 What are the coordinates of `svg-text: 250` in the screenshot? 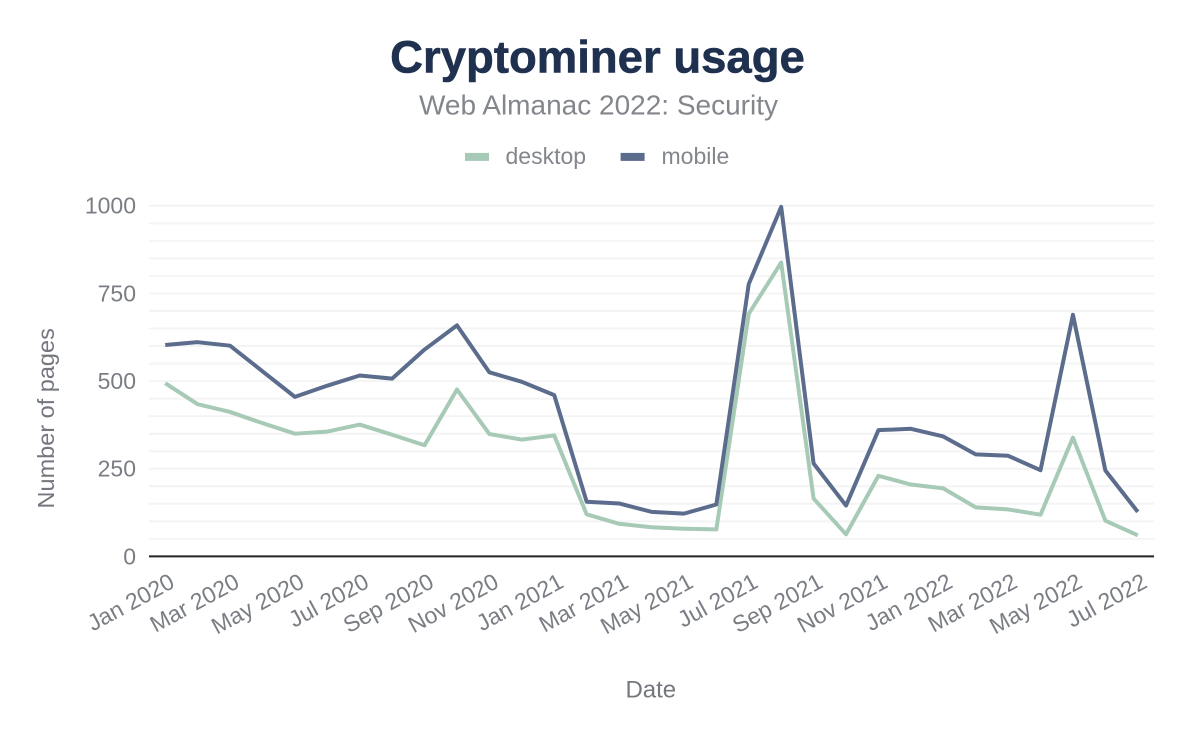 It's located at (117, 469).